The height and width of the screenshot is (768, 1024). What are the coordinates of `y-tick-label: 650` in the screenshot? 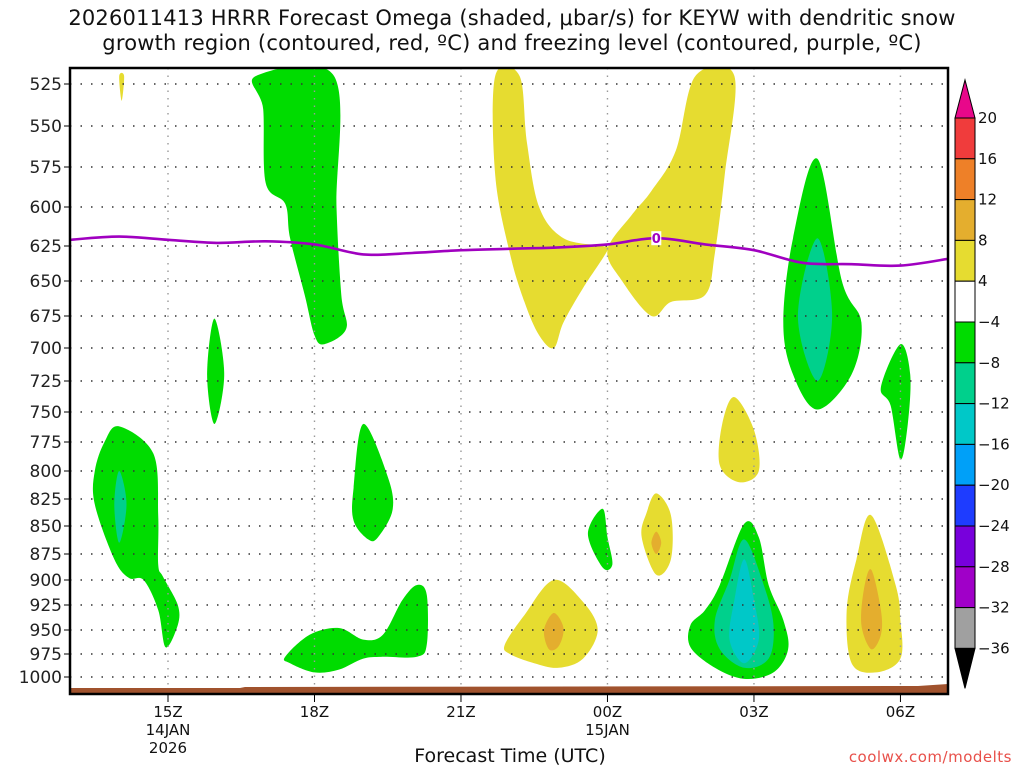 It's located at (46, 282).